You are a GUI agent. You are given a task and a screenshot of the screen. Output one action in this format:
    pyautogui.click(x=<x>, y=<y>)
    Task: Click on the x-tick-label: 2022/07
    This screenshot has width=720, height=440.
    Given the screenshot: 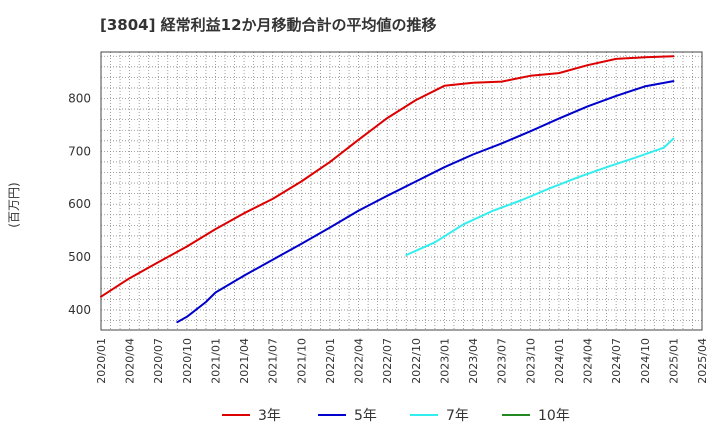 What is the action you would take?
    pyautogui.click(x=387, y=361)
    